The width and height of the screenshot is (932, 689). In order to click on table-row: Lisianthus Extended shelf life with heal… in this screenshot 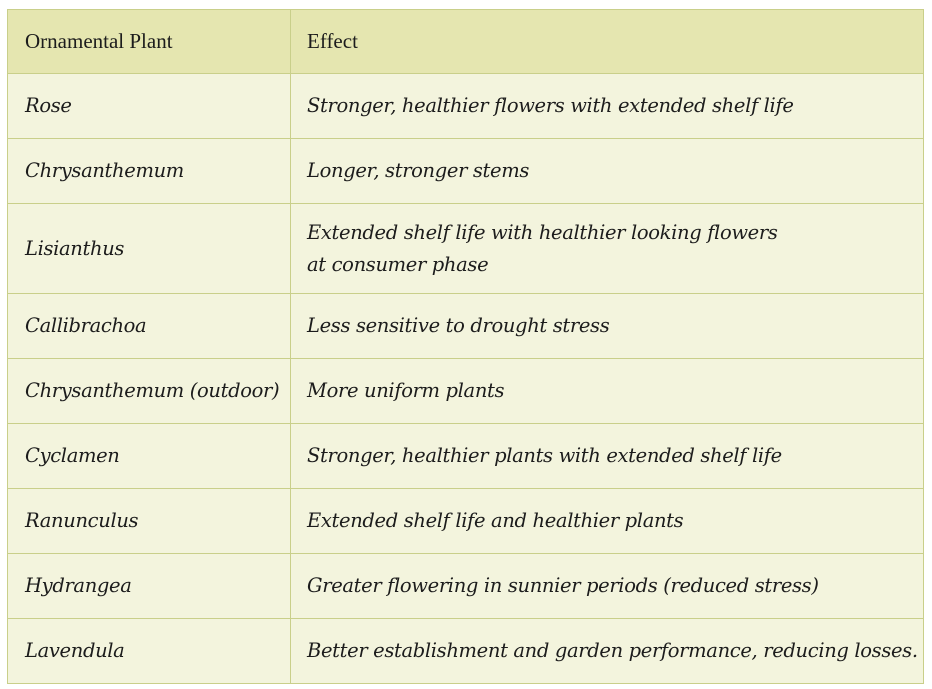, I will do `click(465, 248)`.